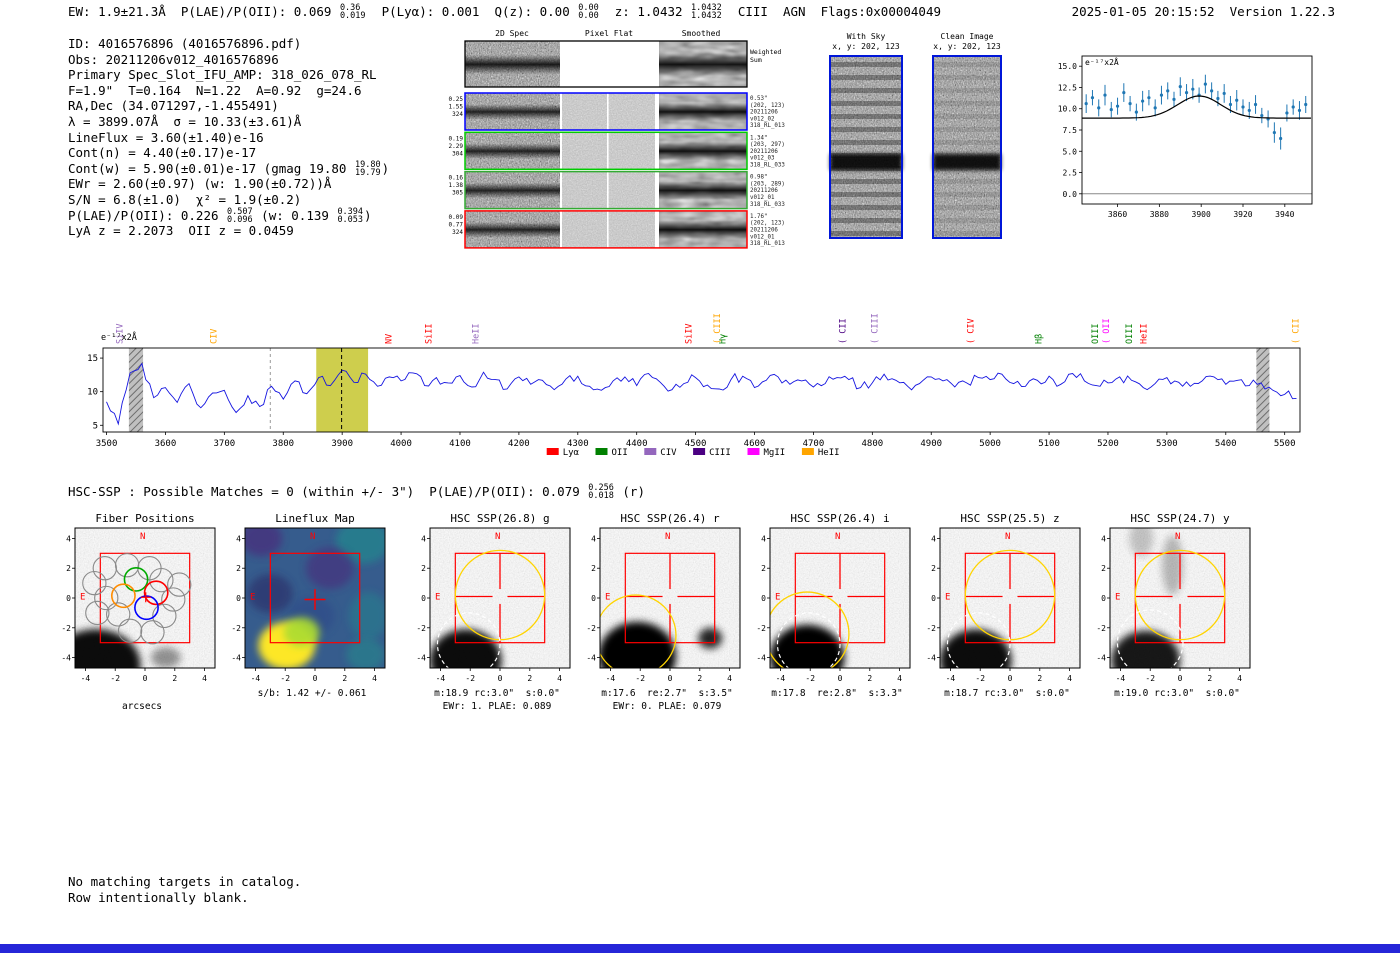 The height and width of the screenshot is (953, 1400). What do you see at coordinates (645, 11) in the screenshot?
I see `text-segment: z: 1.0432` at bounding box center [645, 11].